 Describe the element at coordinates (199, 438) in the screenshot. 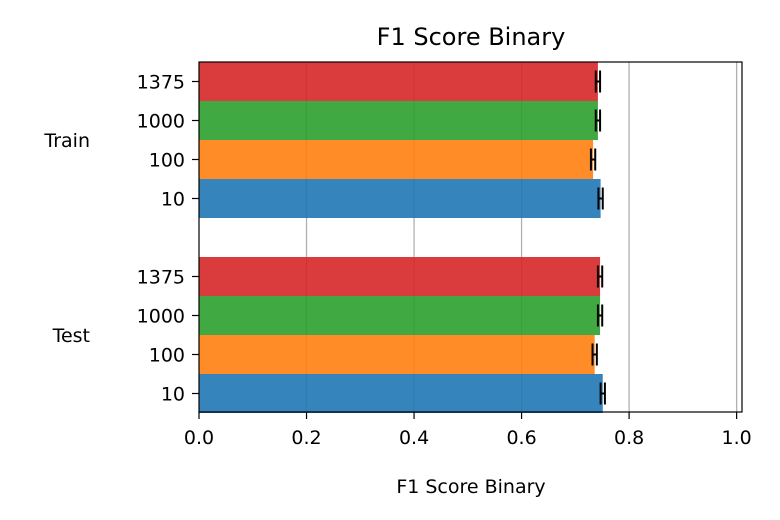

I see `x-tick-label: 0.0` at that location.